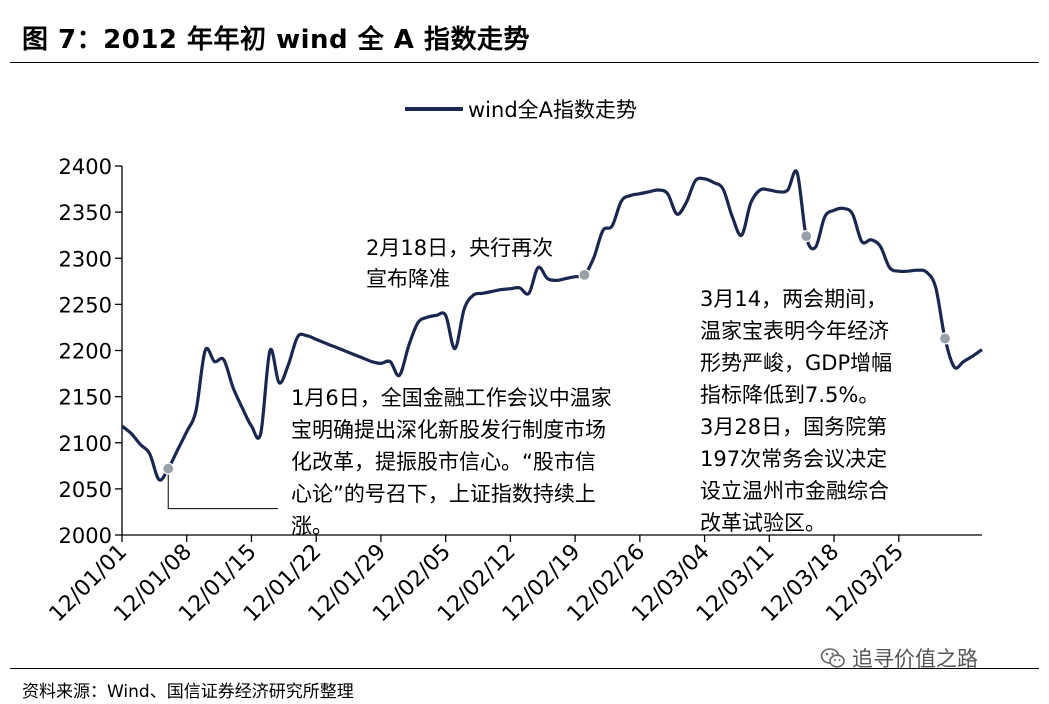 The image size is (1049, 704). I want to click on annotation-line: 3月14，两会期间，, so click(793, 299).